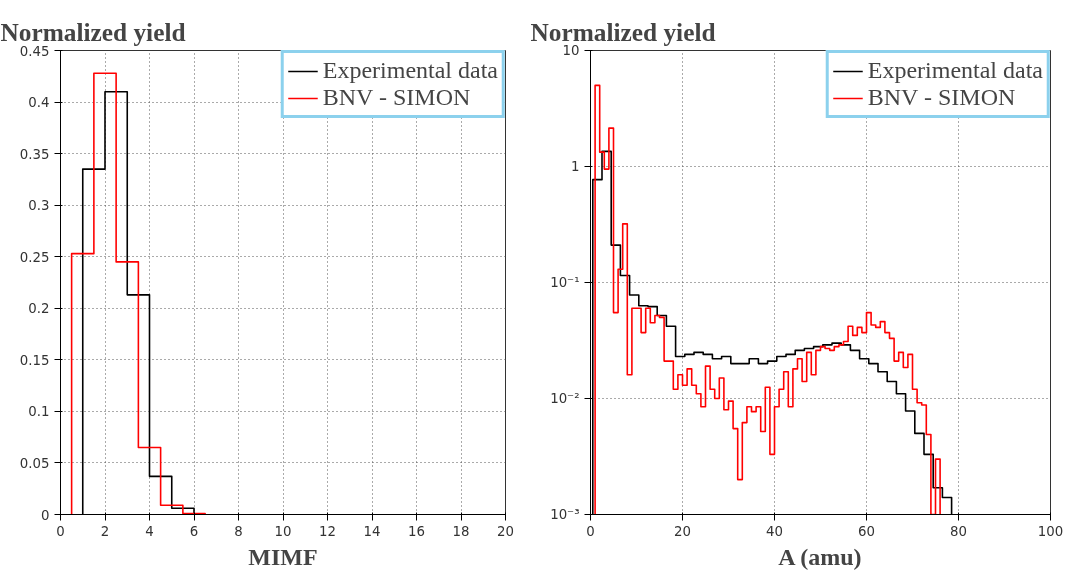  Describe the element at coordinates (238, 531) in the screenshot. I see `x-tick-label: 8` at that location.